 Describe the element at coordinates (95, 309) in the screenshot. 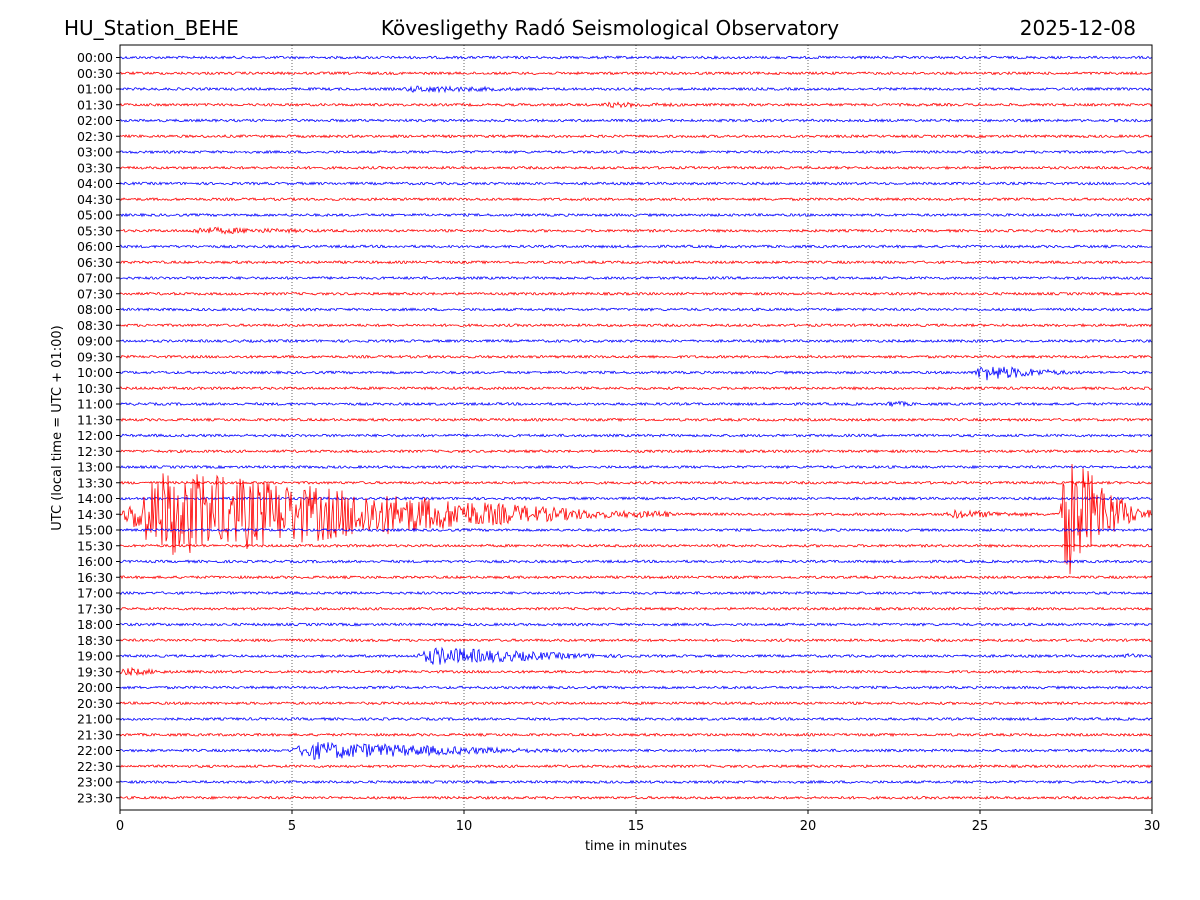

I see `y-tick-label: 08:00` at that location.